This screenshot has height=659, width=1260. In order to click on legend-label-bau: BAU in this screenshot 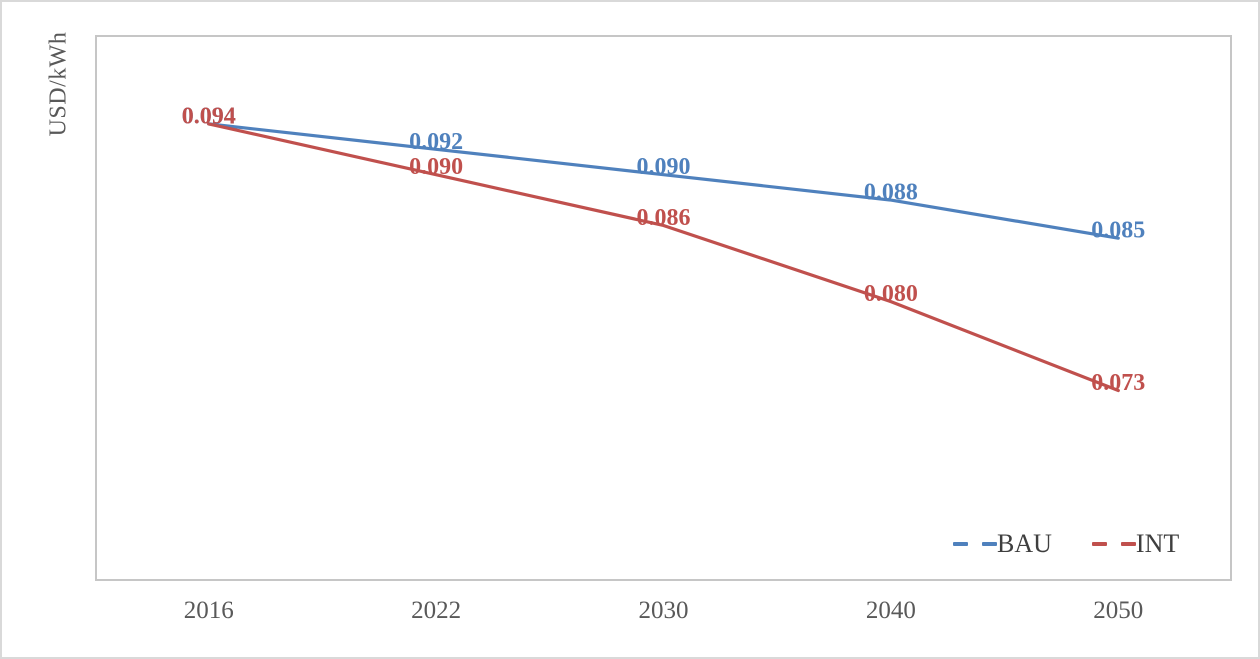, I will do `click(1024, 543)`.